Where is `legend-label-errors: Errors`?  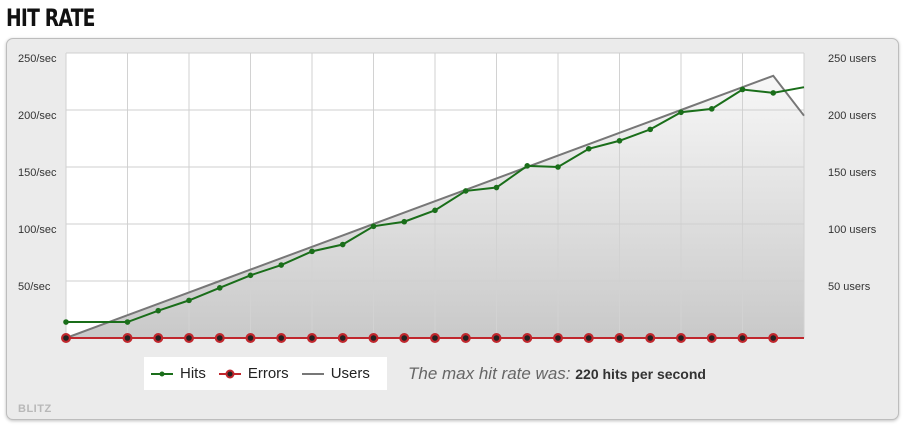 legend-label-errors: Errors is located at coordinates (268, 373).